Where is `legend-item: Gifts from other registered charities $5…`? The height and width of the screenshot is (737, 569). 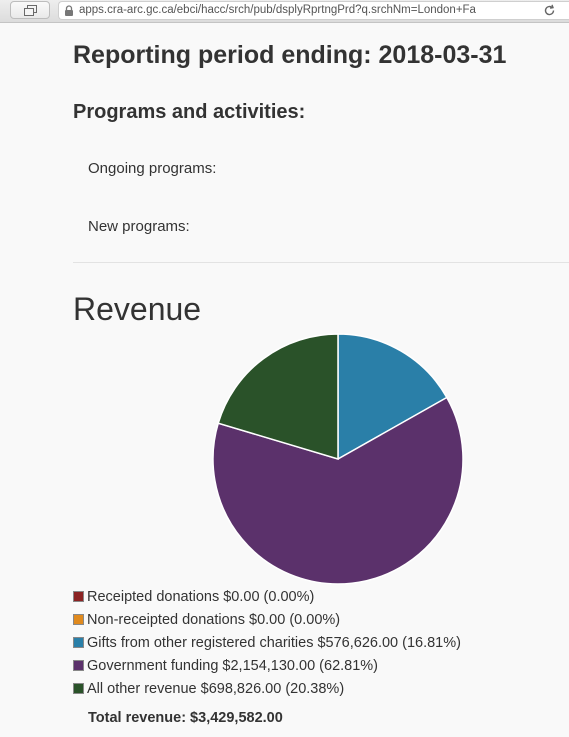 legend-item: Gifts from other registered charities $5… is located at coordinates (267, 642).